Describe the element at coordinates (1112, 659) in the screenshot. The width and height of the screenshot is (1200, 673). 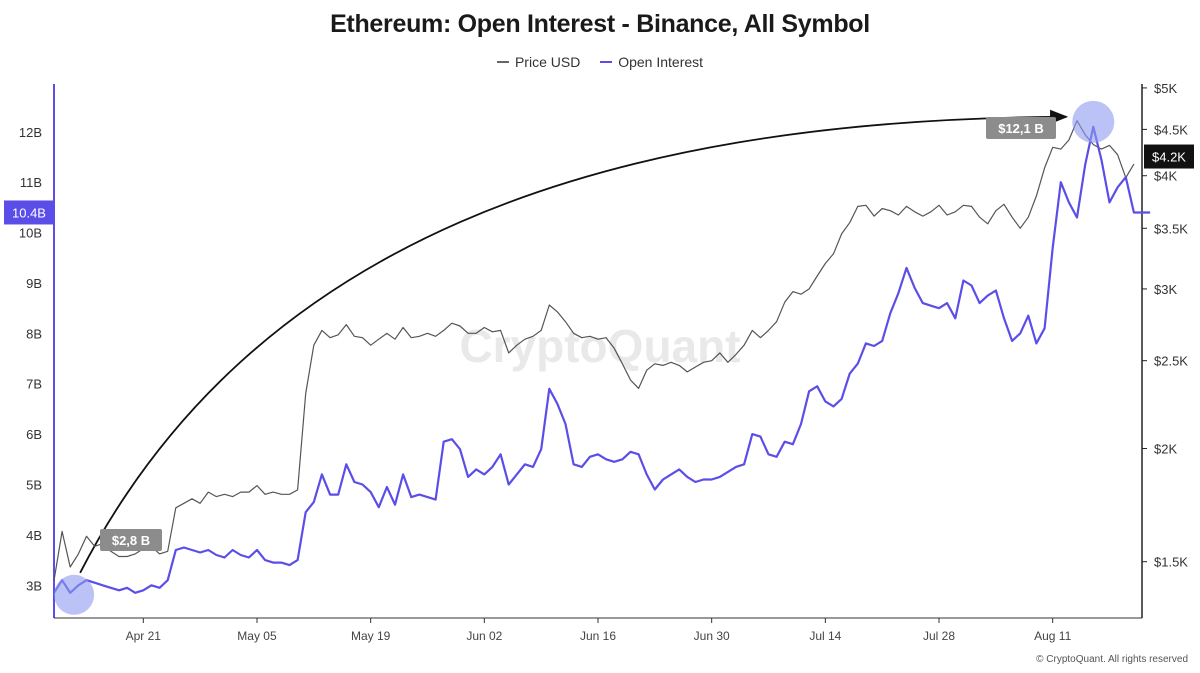
I see `copyright-footer: © CryptoQuant. All rights reserved` at that location.